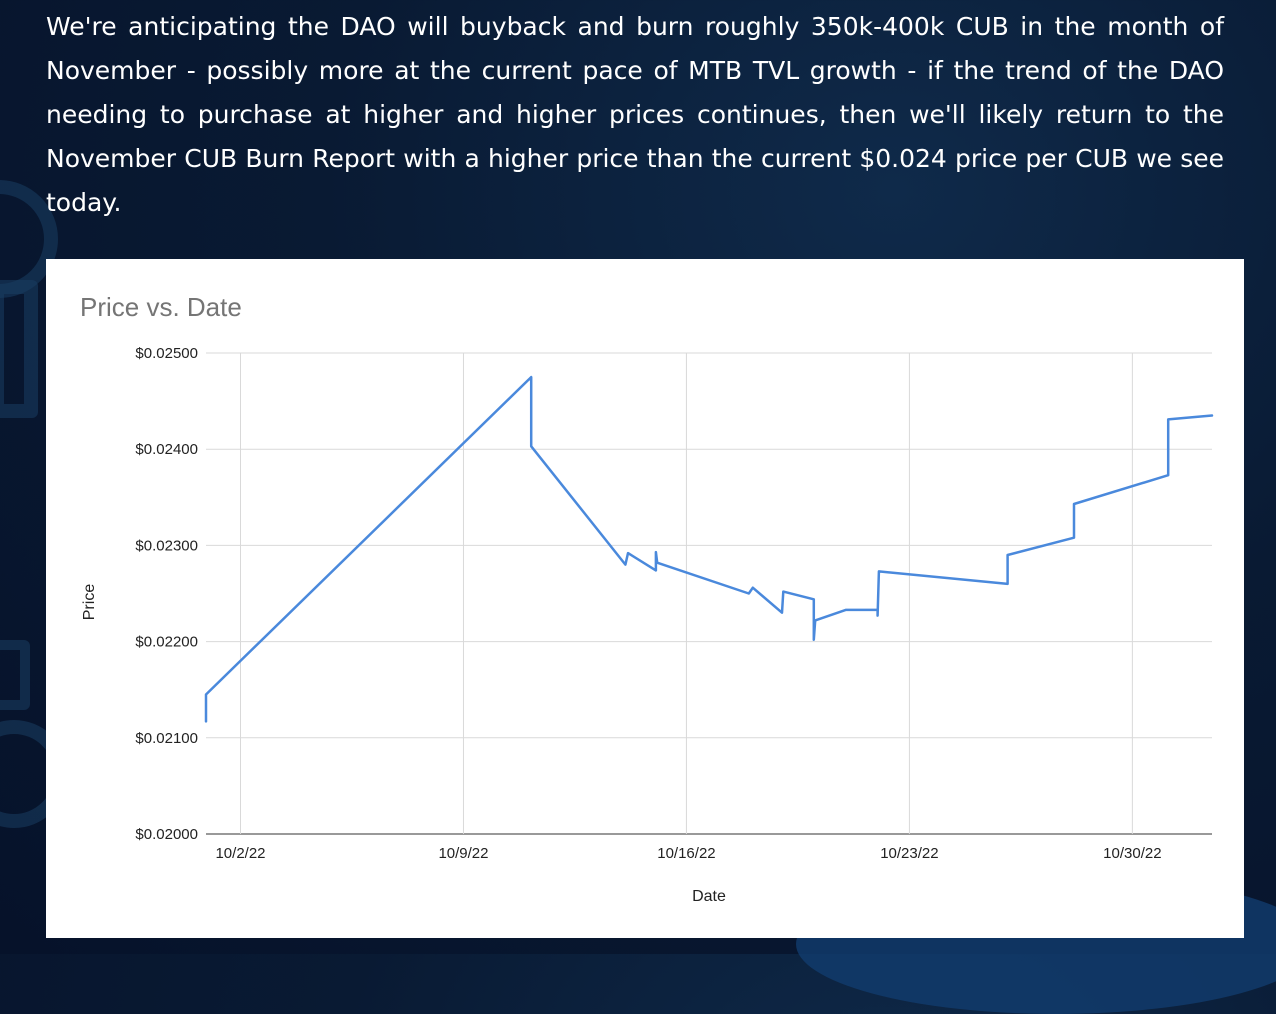  What do you see at coordinates (166, 449) in the screenshot?
I see `y-tick-label: $0.02400` at bounding box center [166, 449].